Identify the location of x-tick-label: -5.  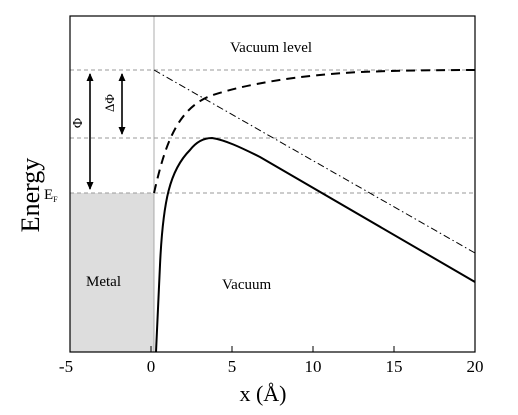
(66, 366).